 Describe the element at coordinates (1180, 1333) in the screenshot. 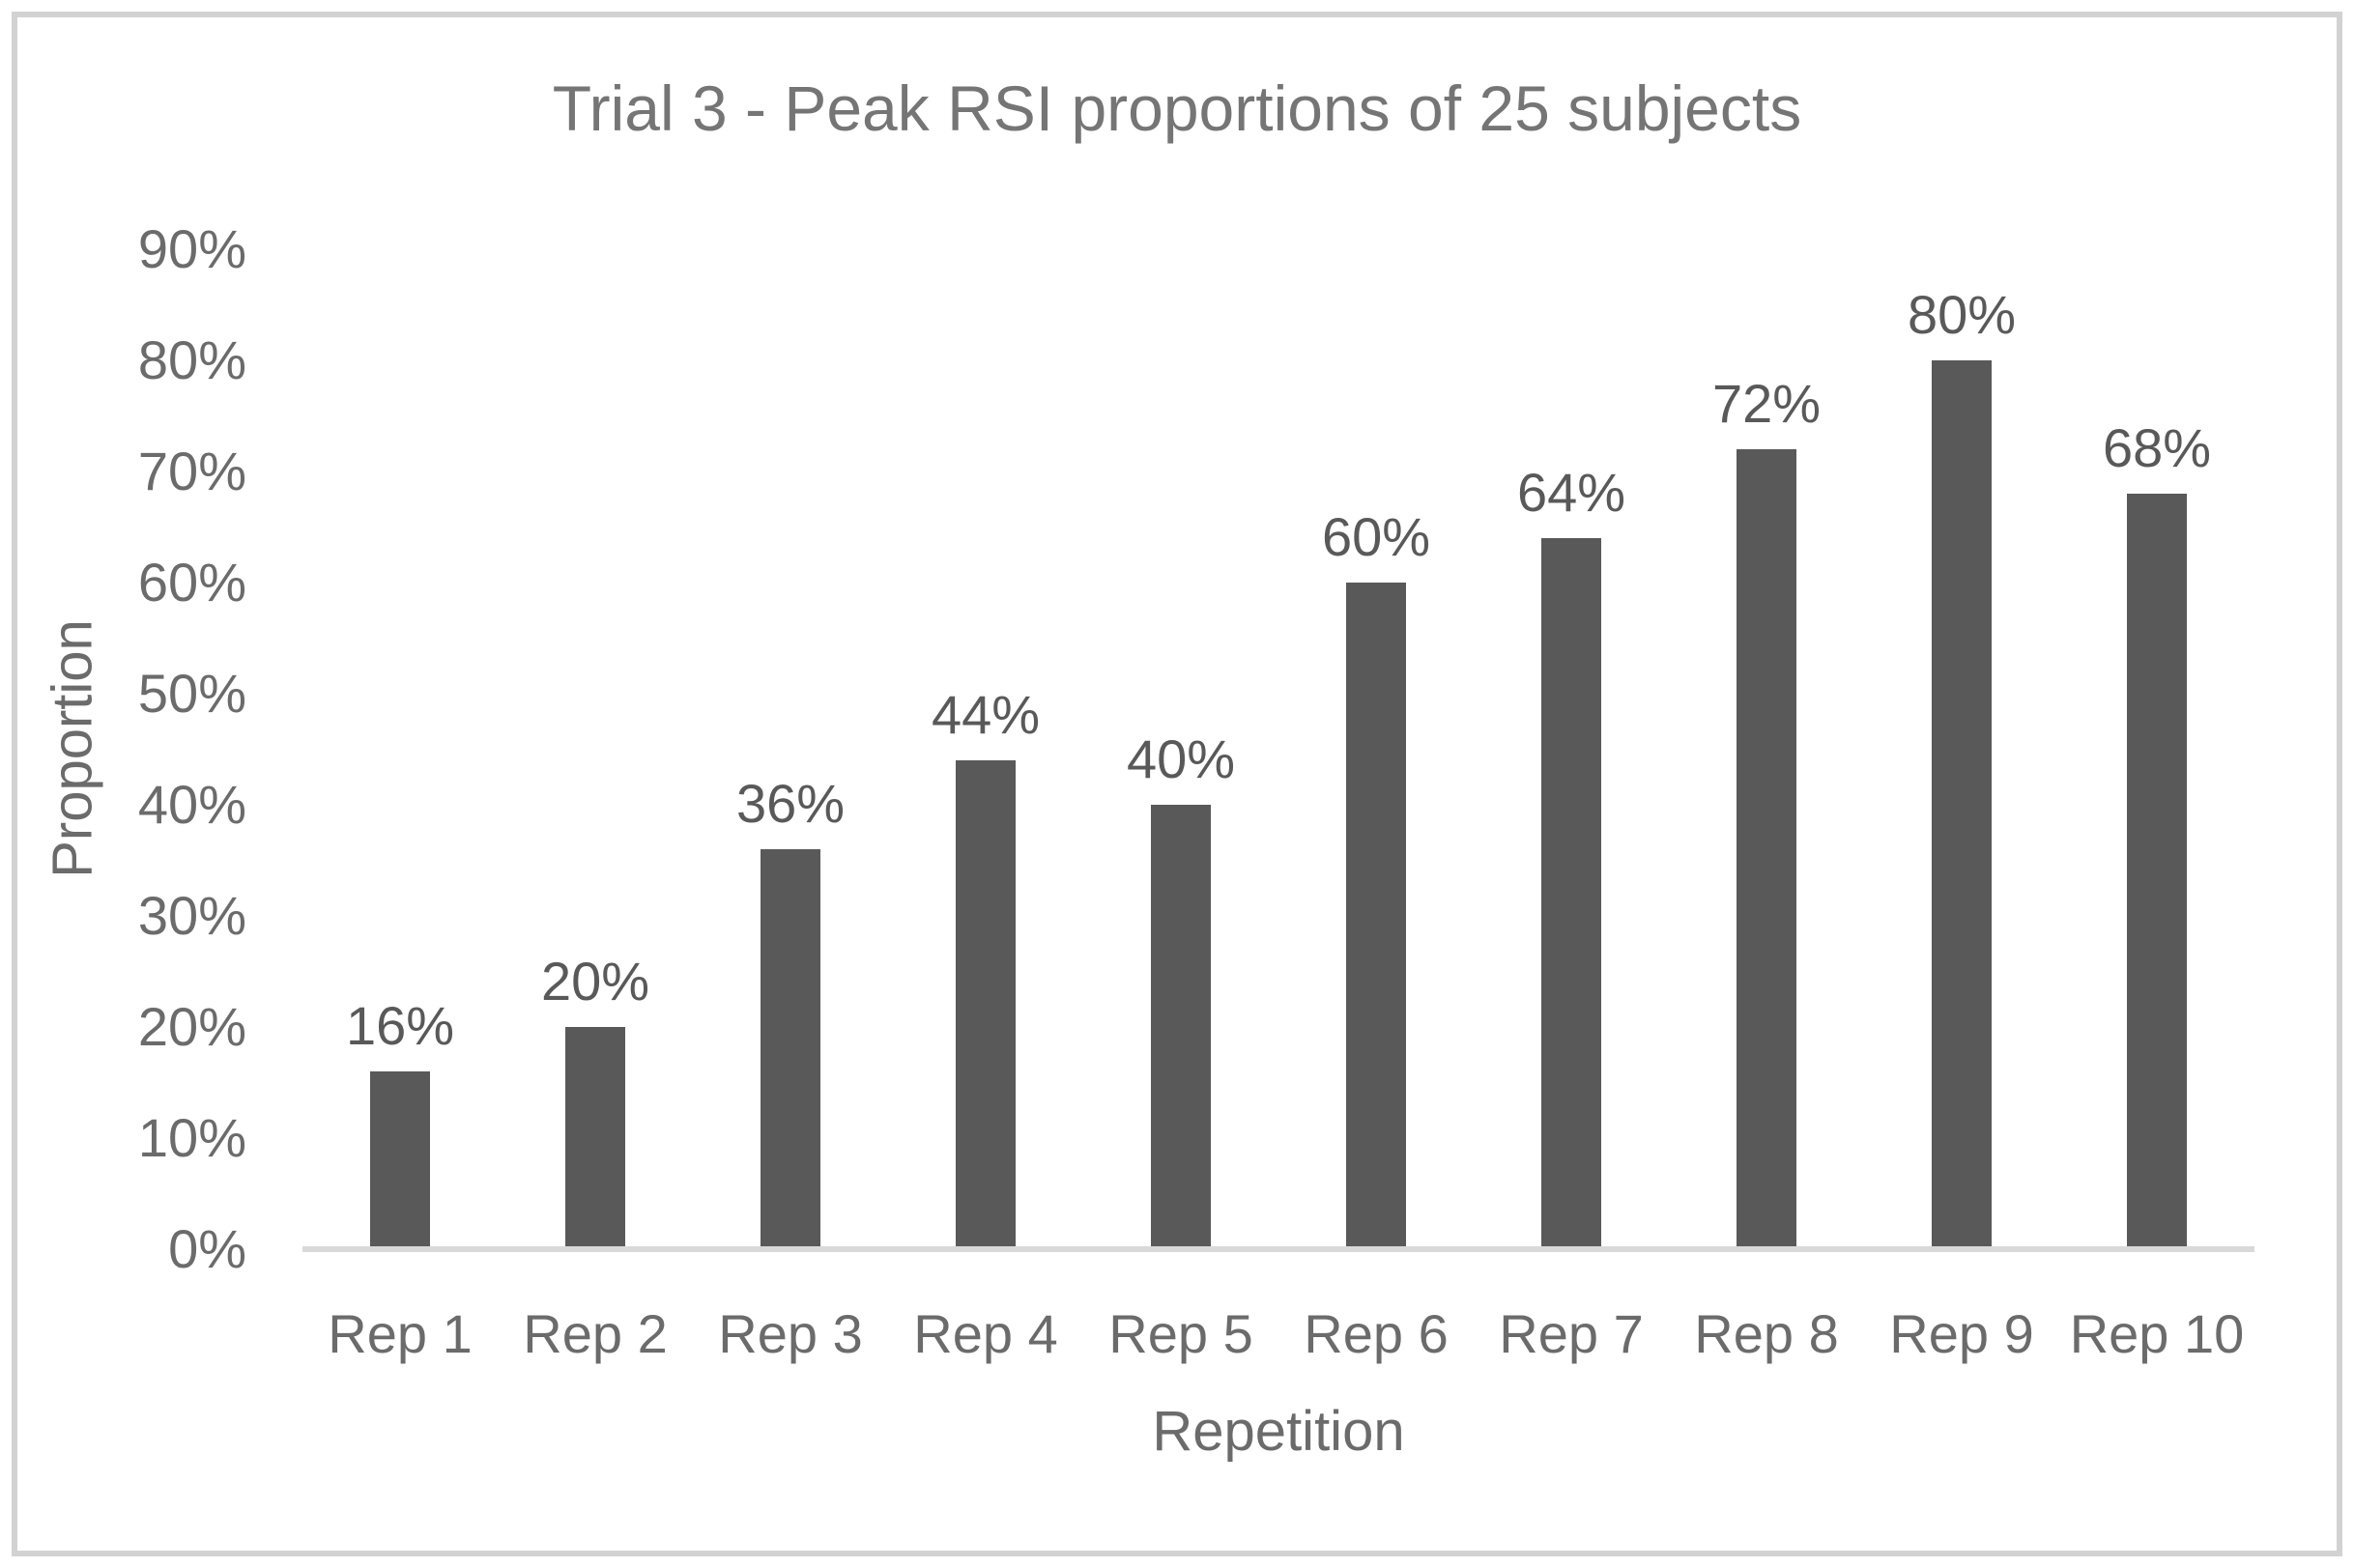

I see `x-tick-label: Rep 5` at that location.